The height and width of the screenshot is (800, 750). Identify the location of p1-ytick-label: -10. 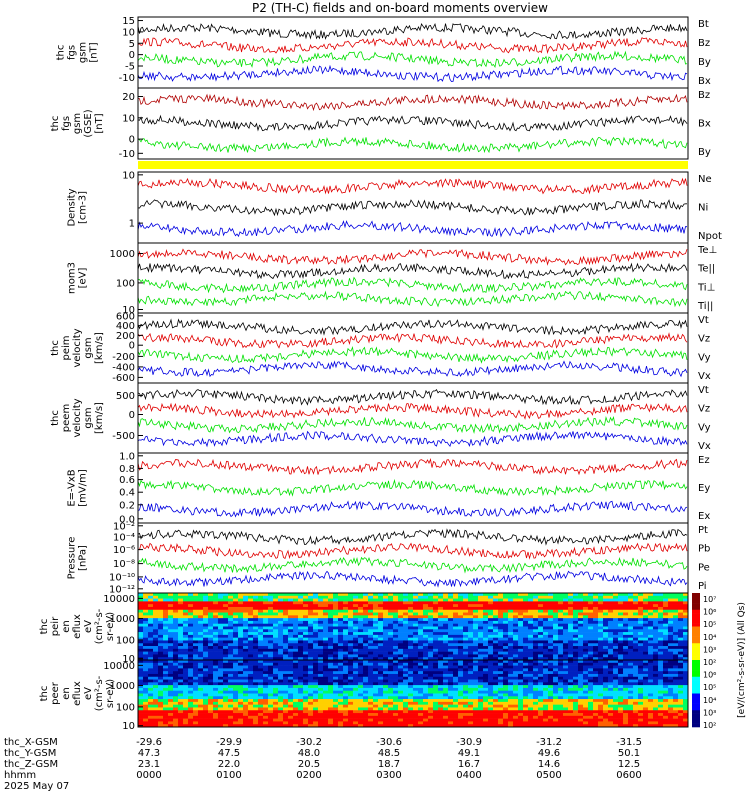
(127, 78).